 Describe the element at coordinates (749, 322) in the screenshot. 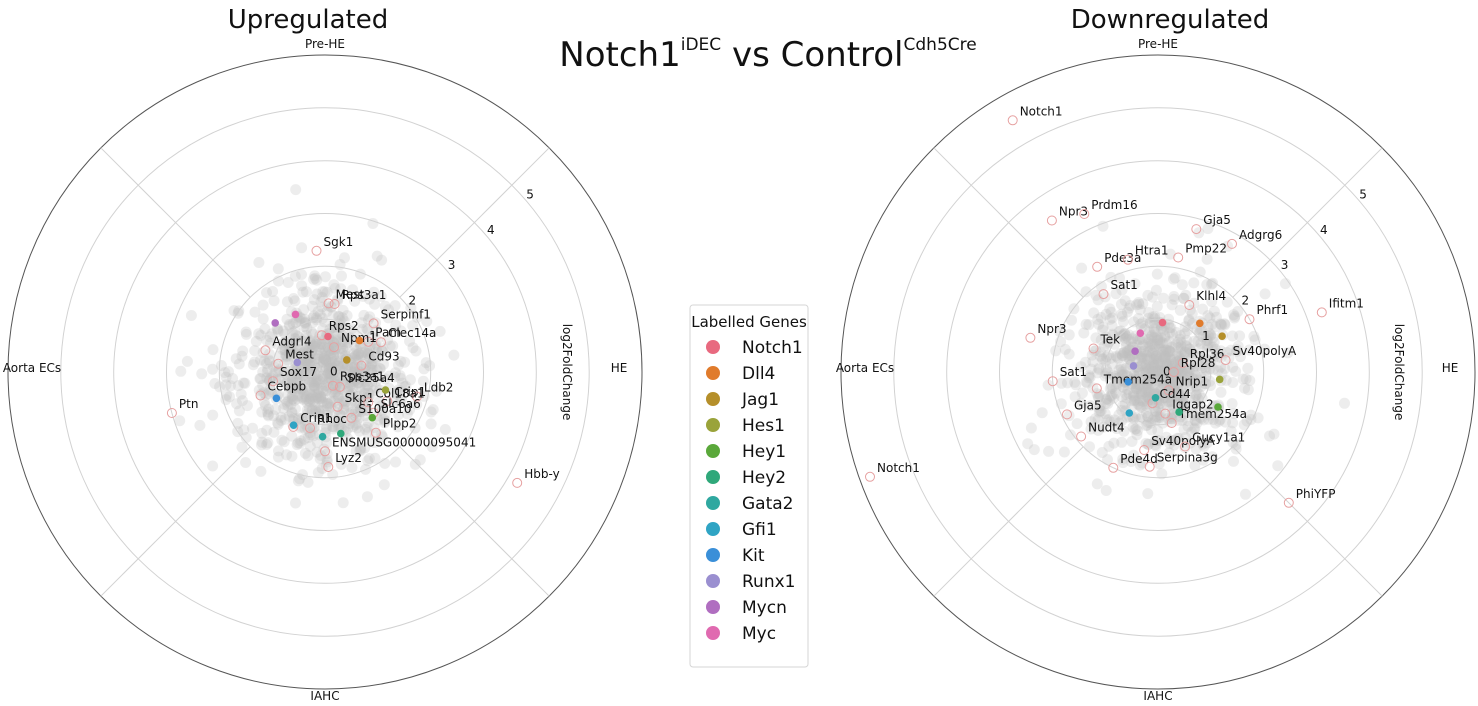

I see `legend-title: Labelled Genes` at that location.